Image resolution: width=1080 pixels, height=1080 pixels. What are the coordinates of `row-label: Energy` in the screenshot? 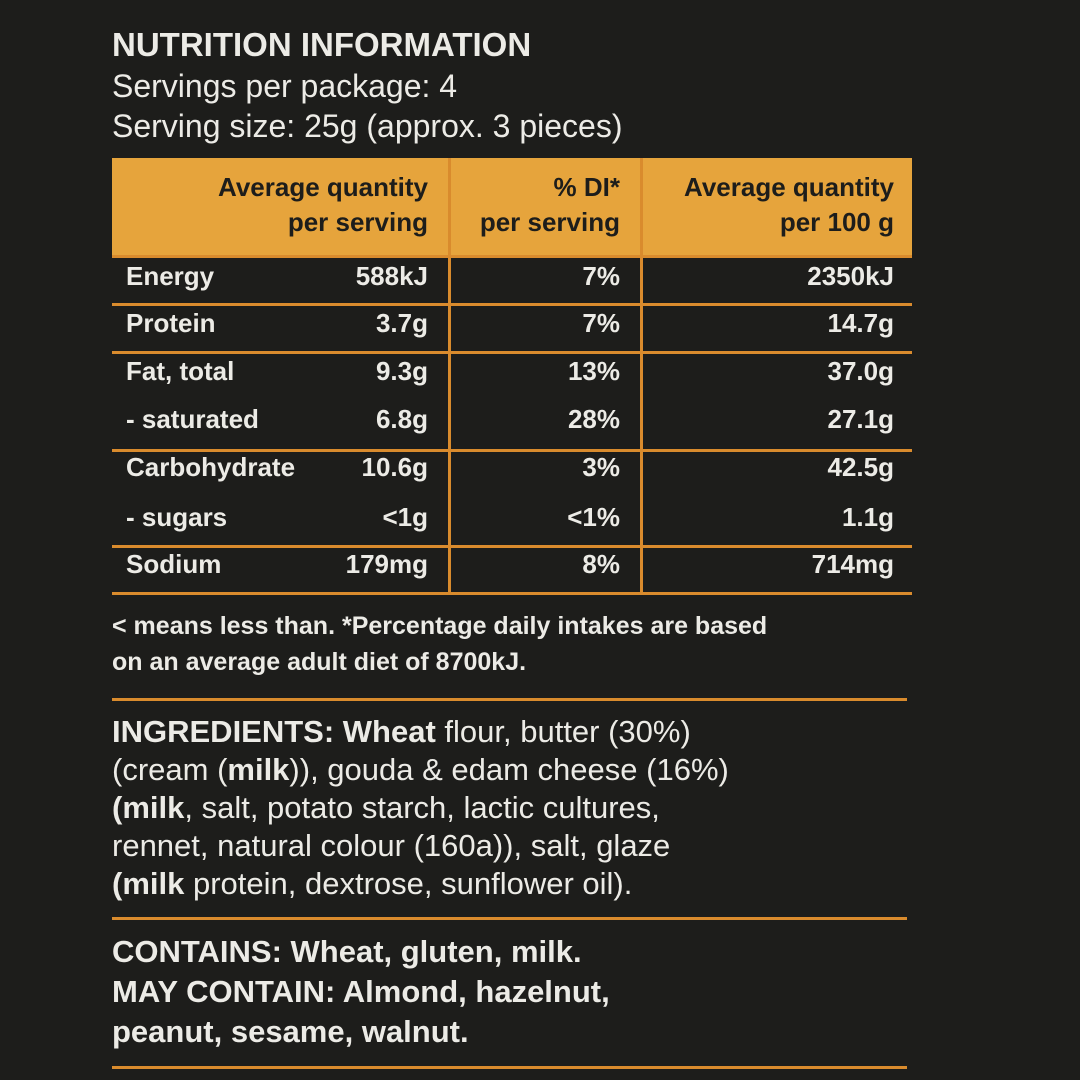 It's located at (170, 276).